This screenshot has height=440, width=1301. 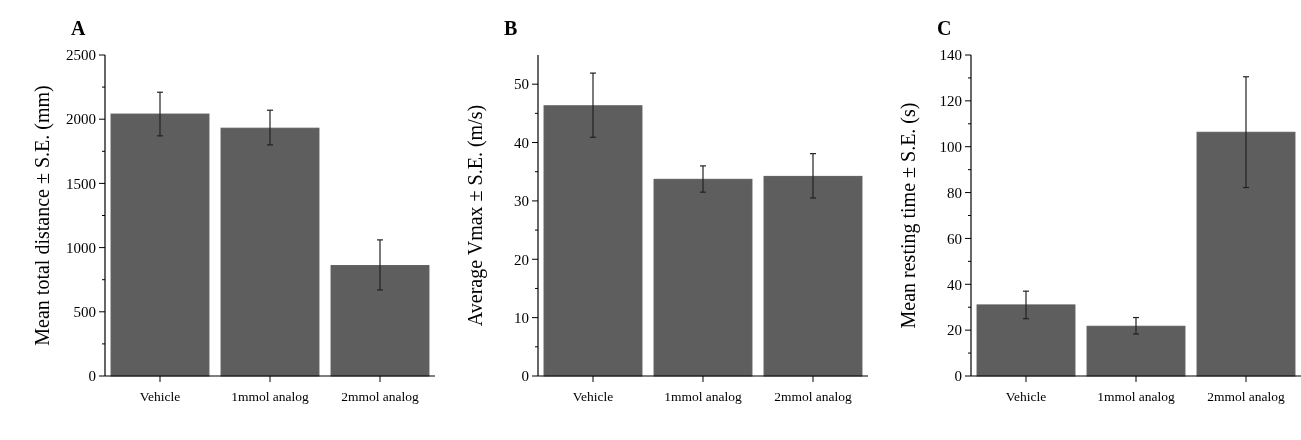 I want to click on y-tick-label: 60, so click(x=954, y=238).